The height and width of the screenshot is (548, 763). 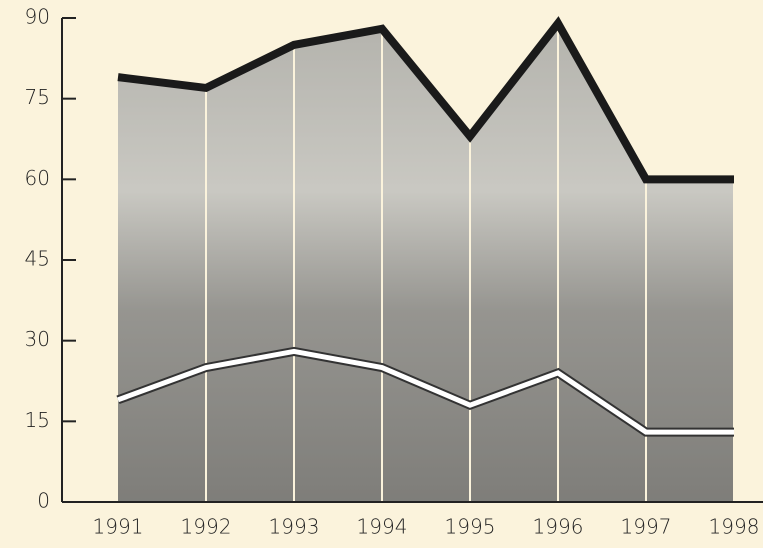 I want to click on x-tick-label: 1997, so click(x=646, y=527).